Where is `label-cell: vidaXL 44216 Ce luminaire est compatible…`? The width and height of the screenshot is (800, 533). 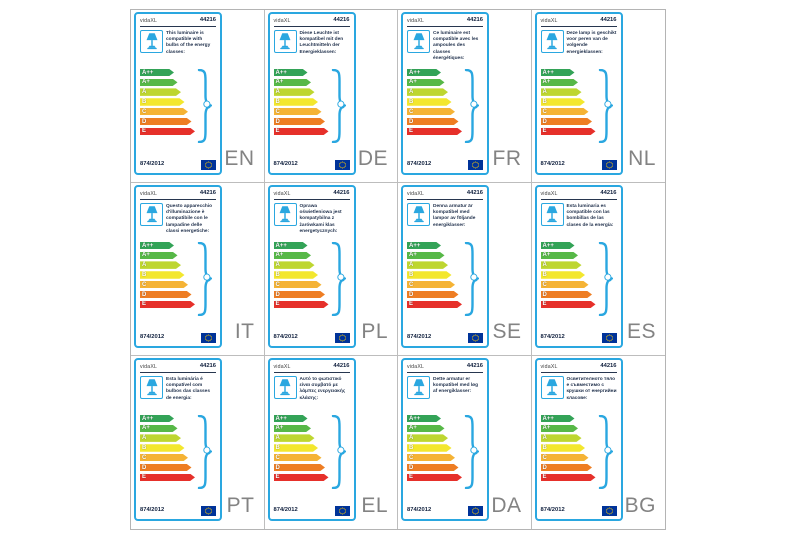
label-cell: vidaXL 44216 Ce luminaire est compatible… is located at coordinates (465, 96).